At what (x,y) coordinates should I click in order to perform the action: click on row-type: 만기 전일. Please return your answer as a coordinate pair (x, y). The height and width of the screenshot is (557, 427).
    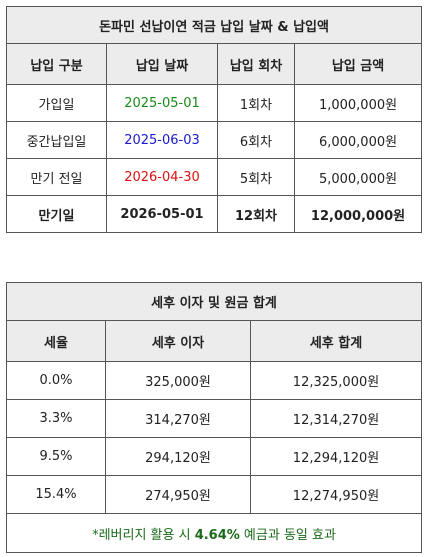
    Looking at the image, I should click on (56, 177).